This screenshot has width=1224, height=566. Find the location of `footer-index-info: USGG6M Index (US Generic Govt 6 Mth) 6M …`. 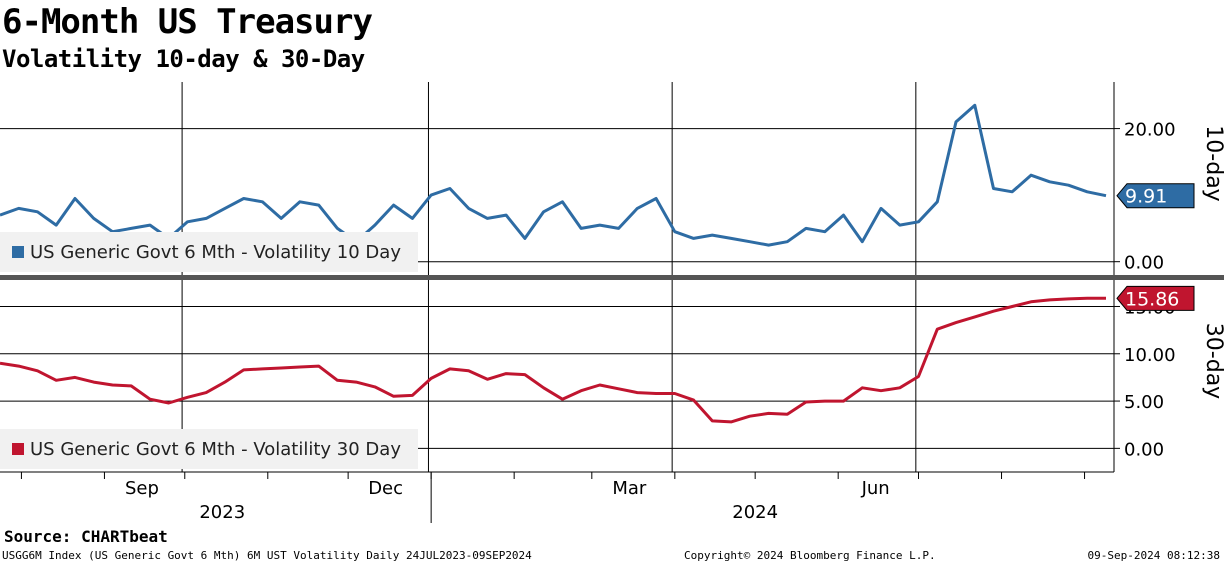

footer-index-info: USGG6M Index (US Generic Govt 6 Mth) 6M … is located at coordinates (267, 555).